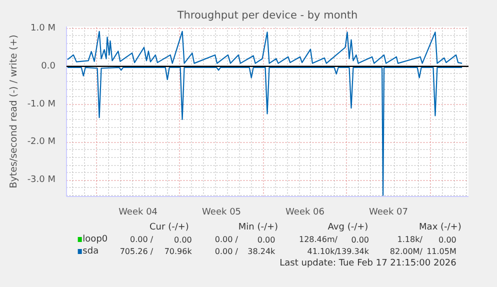  I want to click on text: 705.26 /, so click(137, 251).